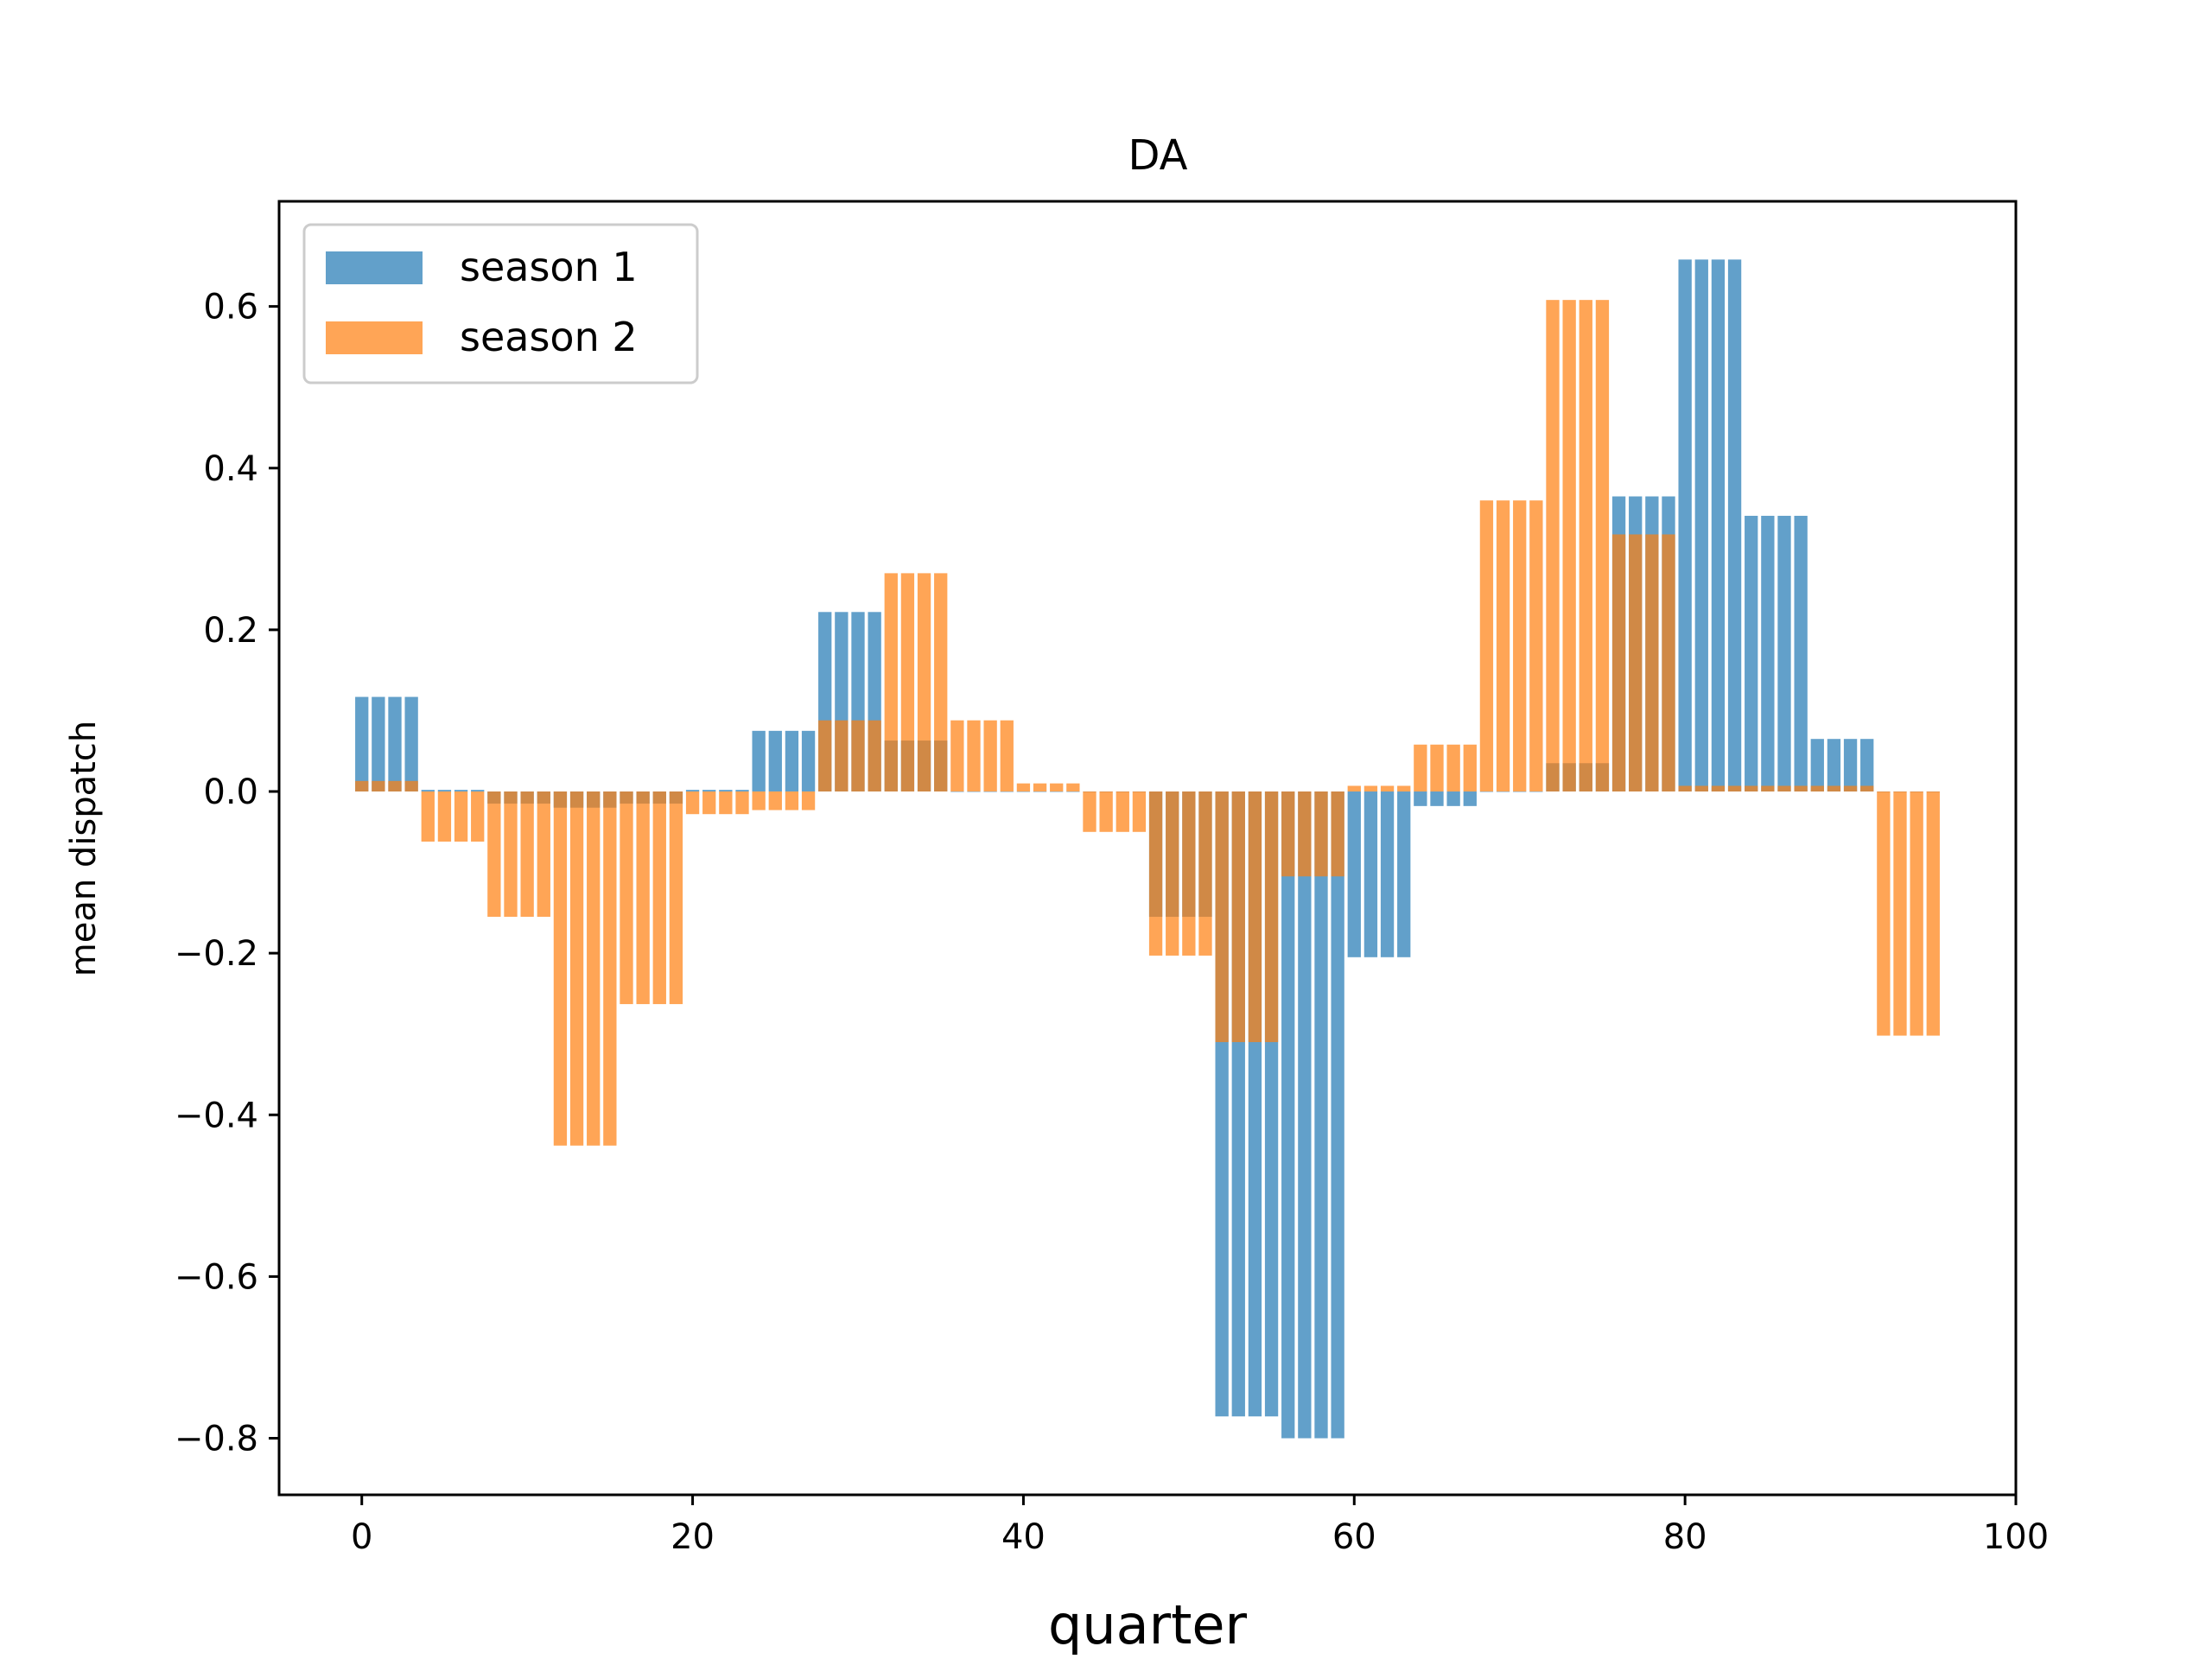  Describe the element at coordinates (924, 682) in the screenshot. I see `bar-s2-q34` at that location.